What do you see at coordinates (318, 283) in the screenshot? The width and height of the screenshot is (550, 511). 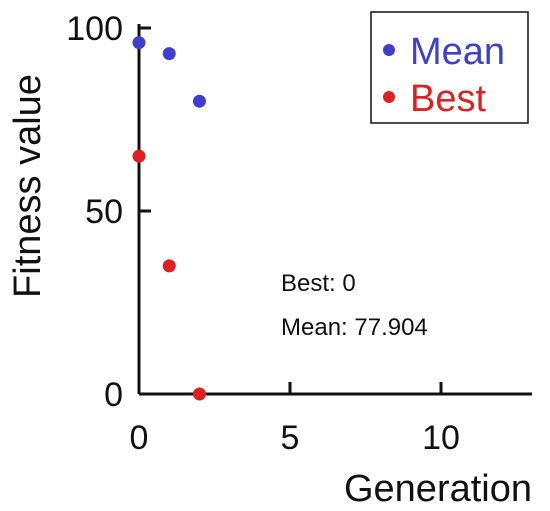 I see `annotation-best: Best: 0` at bounding box center [318, 283].